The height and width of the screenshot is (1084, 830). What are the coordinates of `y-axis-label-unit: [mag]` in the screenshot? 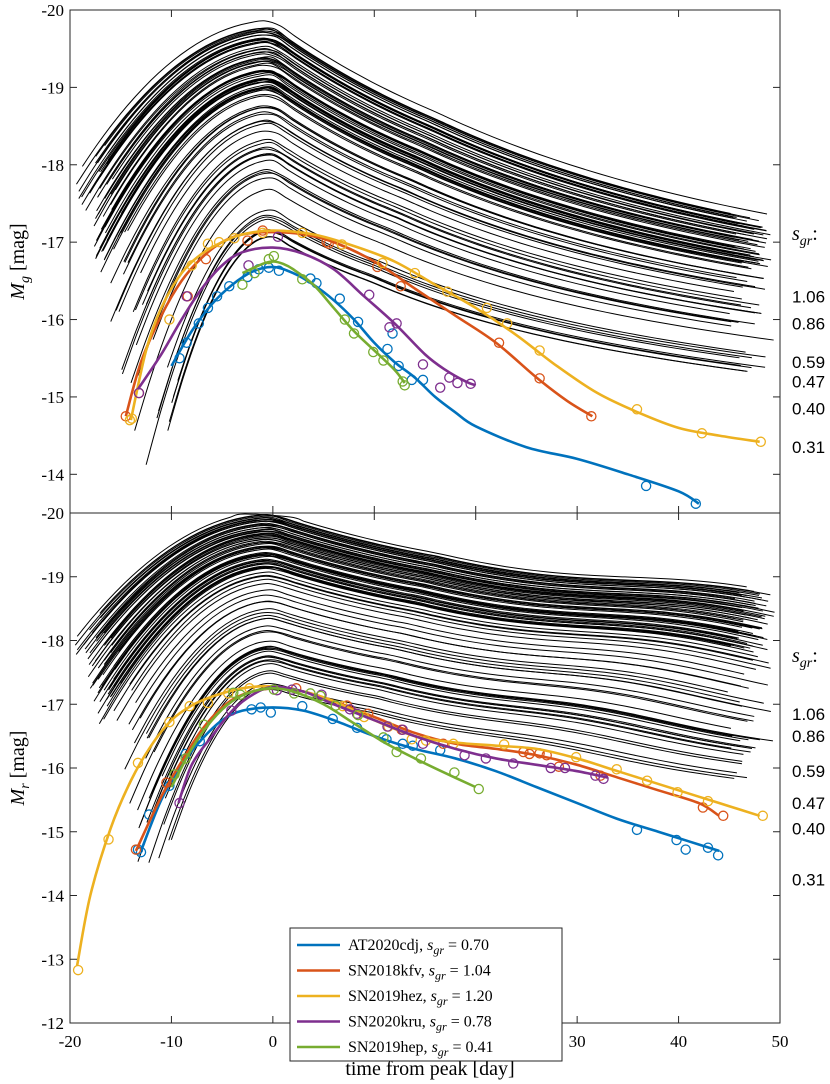 It's located at (18, 755).